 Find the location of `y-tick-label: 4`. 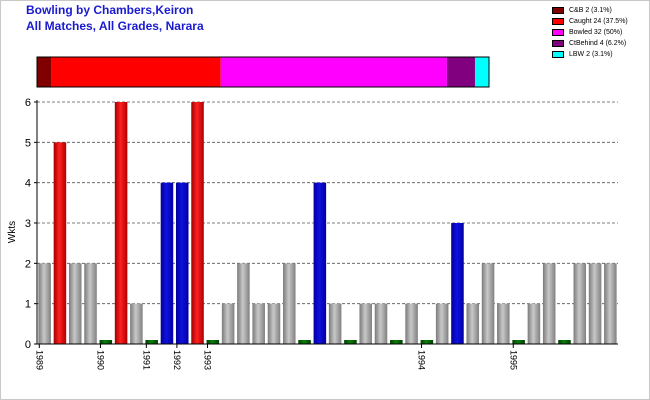

y-tick-label: 4 is located at coordinates (28, 184).